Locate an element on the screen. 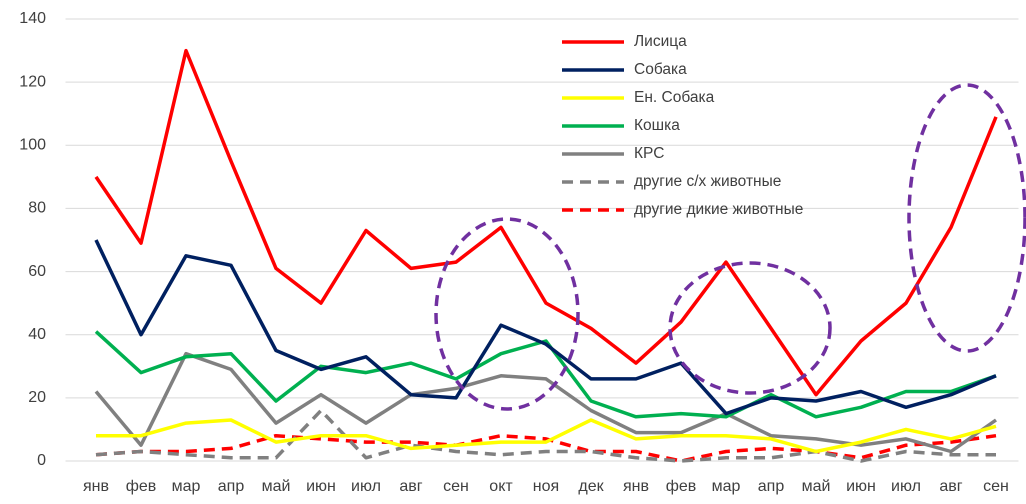 Image resolution: width=1026 pixels, height=504 pixels. y-tick-label: 120 is located at coordinates (32, 81).